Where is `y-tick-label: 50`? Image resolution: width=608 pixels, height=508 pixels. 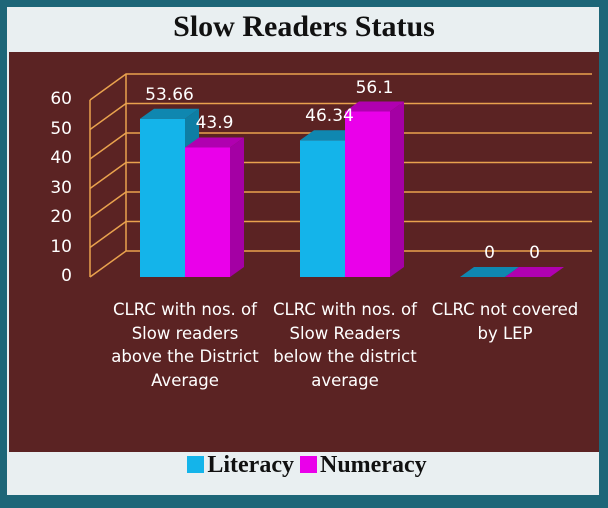
y-tick-label: 50 is located at coordinates (61, 128).